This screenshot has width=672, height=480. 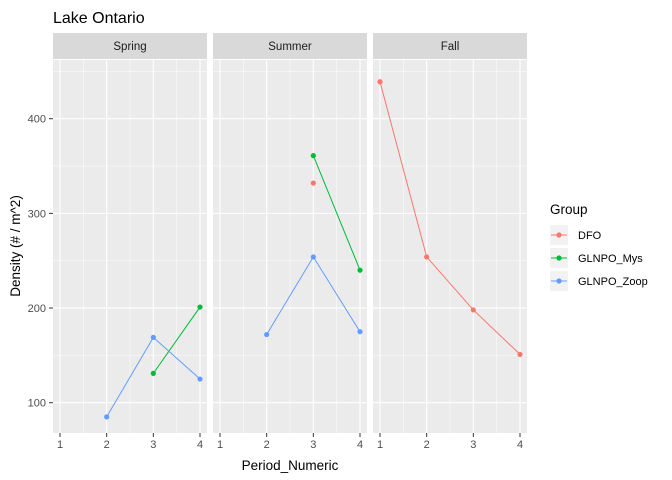 I want to click on y-axis-ticks: 100 200 300 400, so click(x=40, y=262).